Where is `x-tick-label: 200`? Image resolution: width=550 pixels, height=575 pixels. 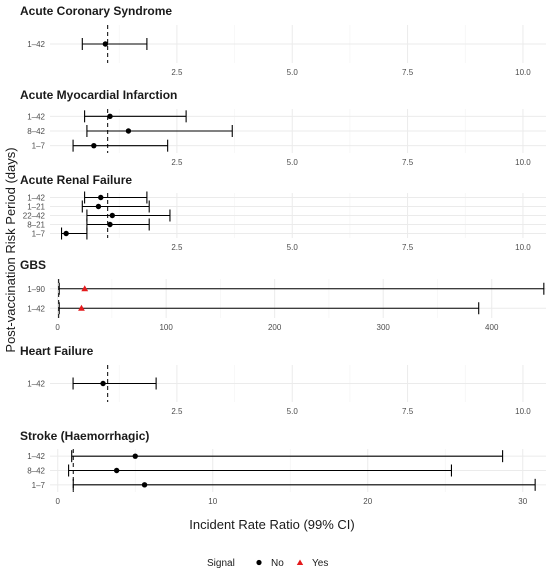
x-tick-label: 200 is located at coordinates (275, 327).